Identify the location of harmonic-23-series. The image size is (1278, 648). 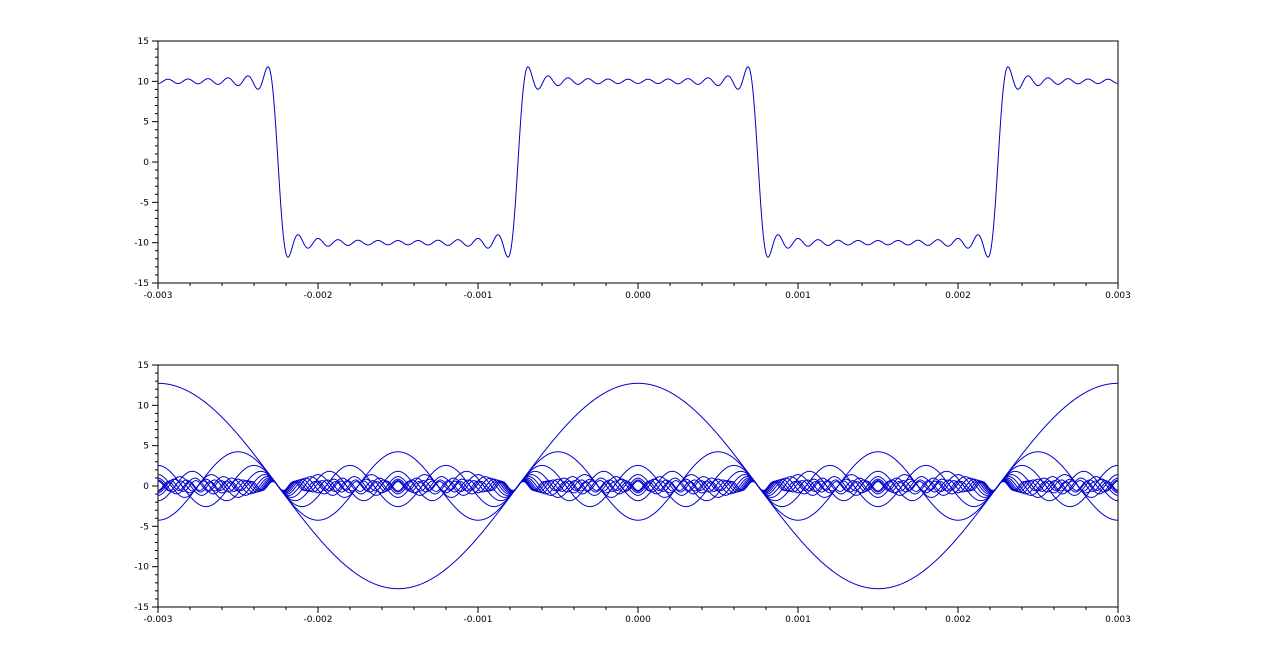
(638, 486).